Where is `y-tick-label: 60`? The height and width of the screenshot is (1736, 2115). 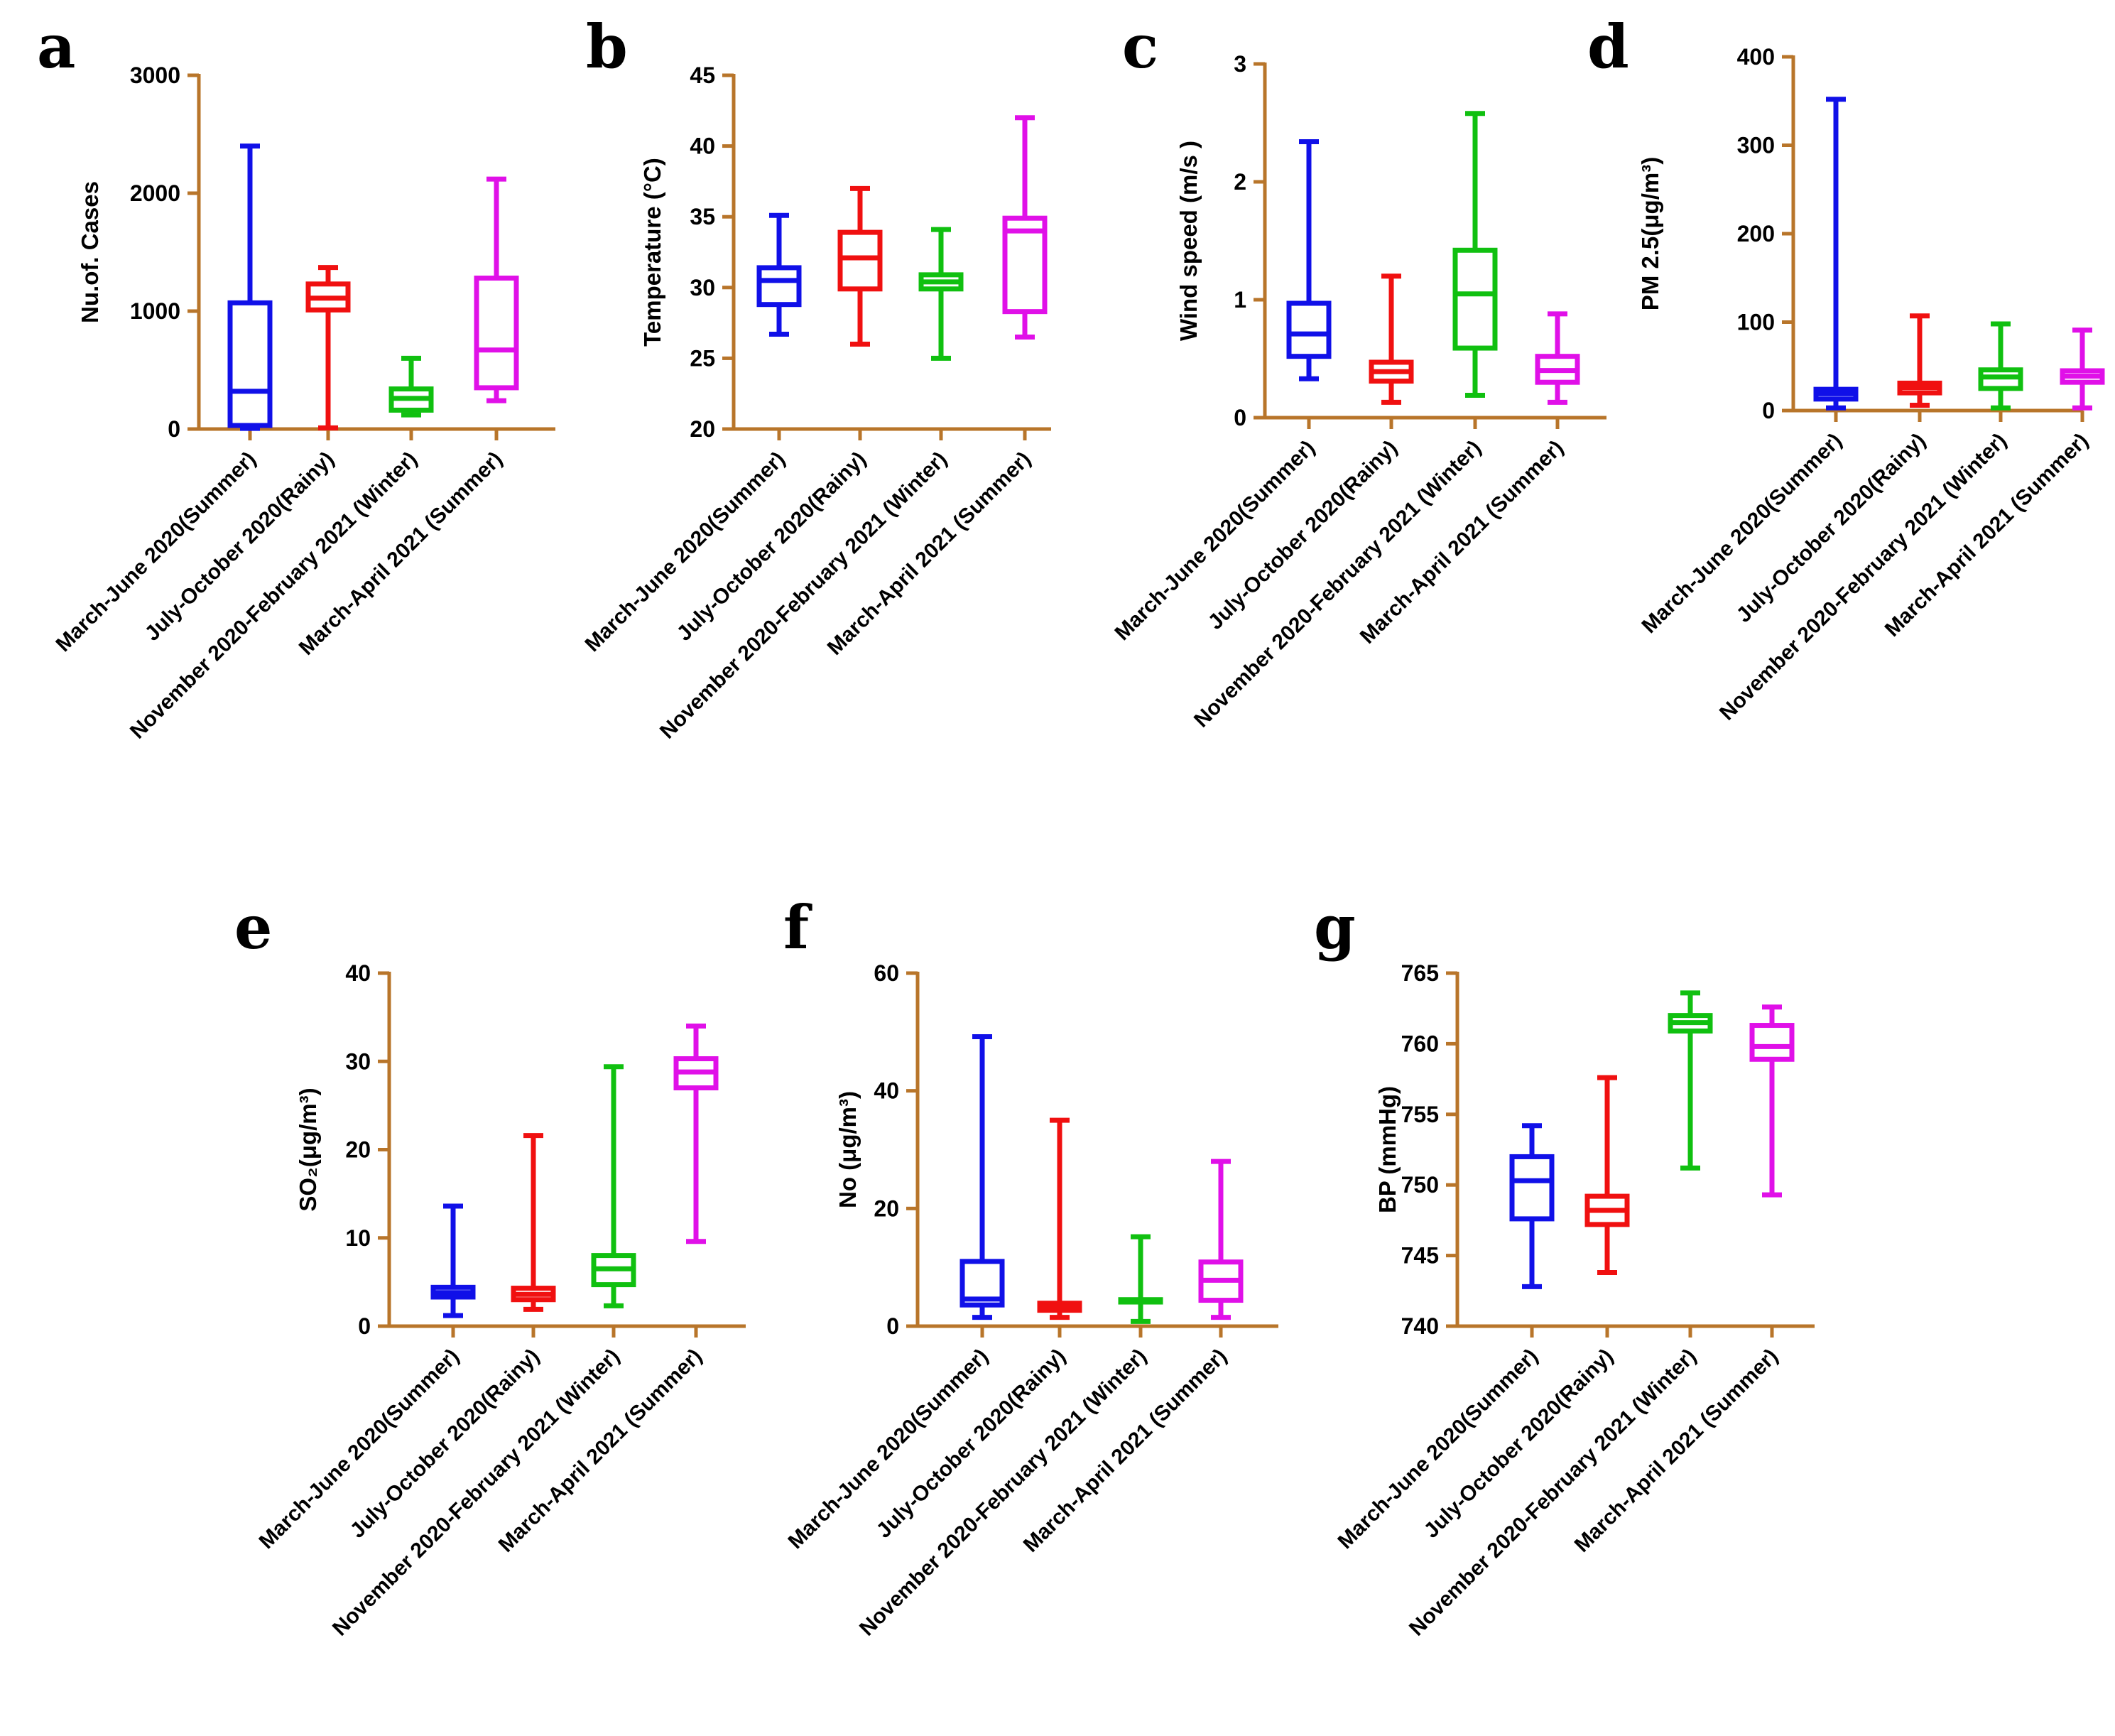
y-tick-label: 60 is located at coordinates (886, 973).